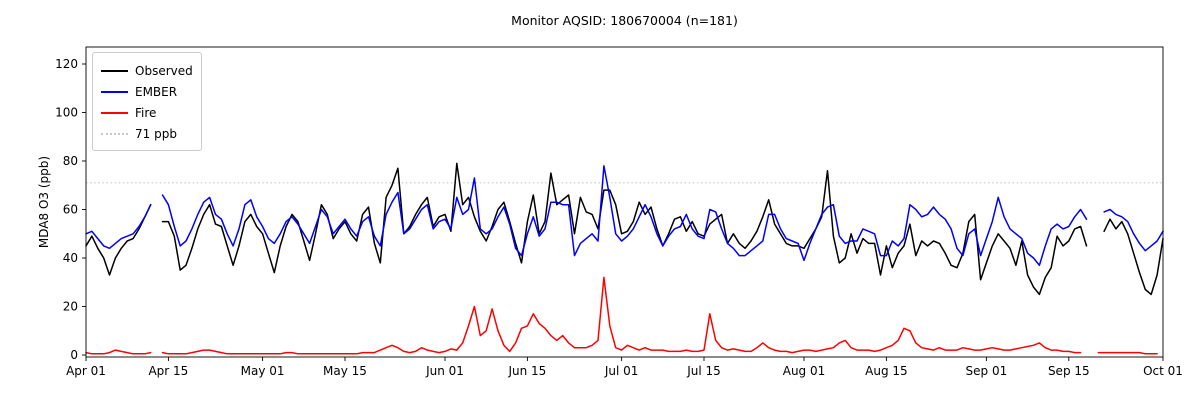 The height and width of the screenshot is (400, 1200). Describe the element at coordinates (70, 210) in the screenshot. I see `y-tick-label: 60` at that location.